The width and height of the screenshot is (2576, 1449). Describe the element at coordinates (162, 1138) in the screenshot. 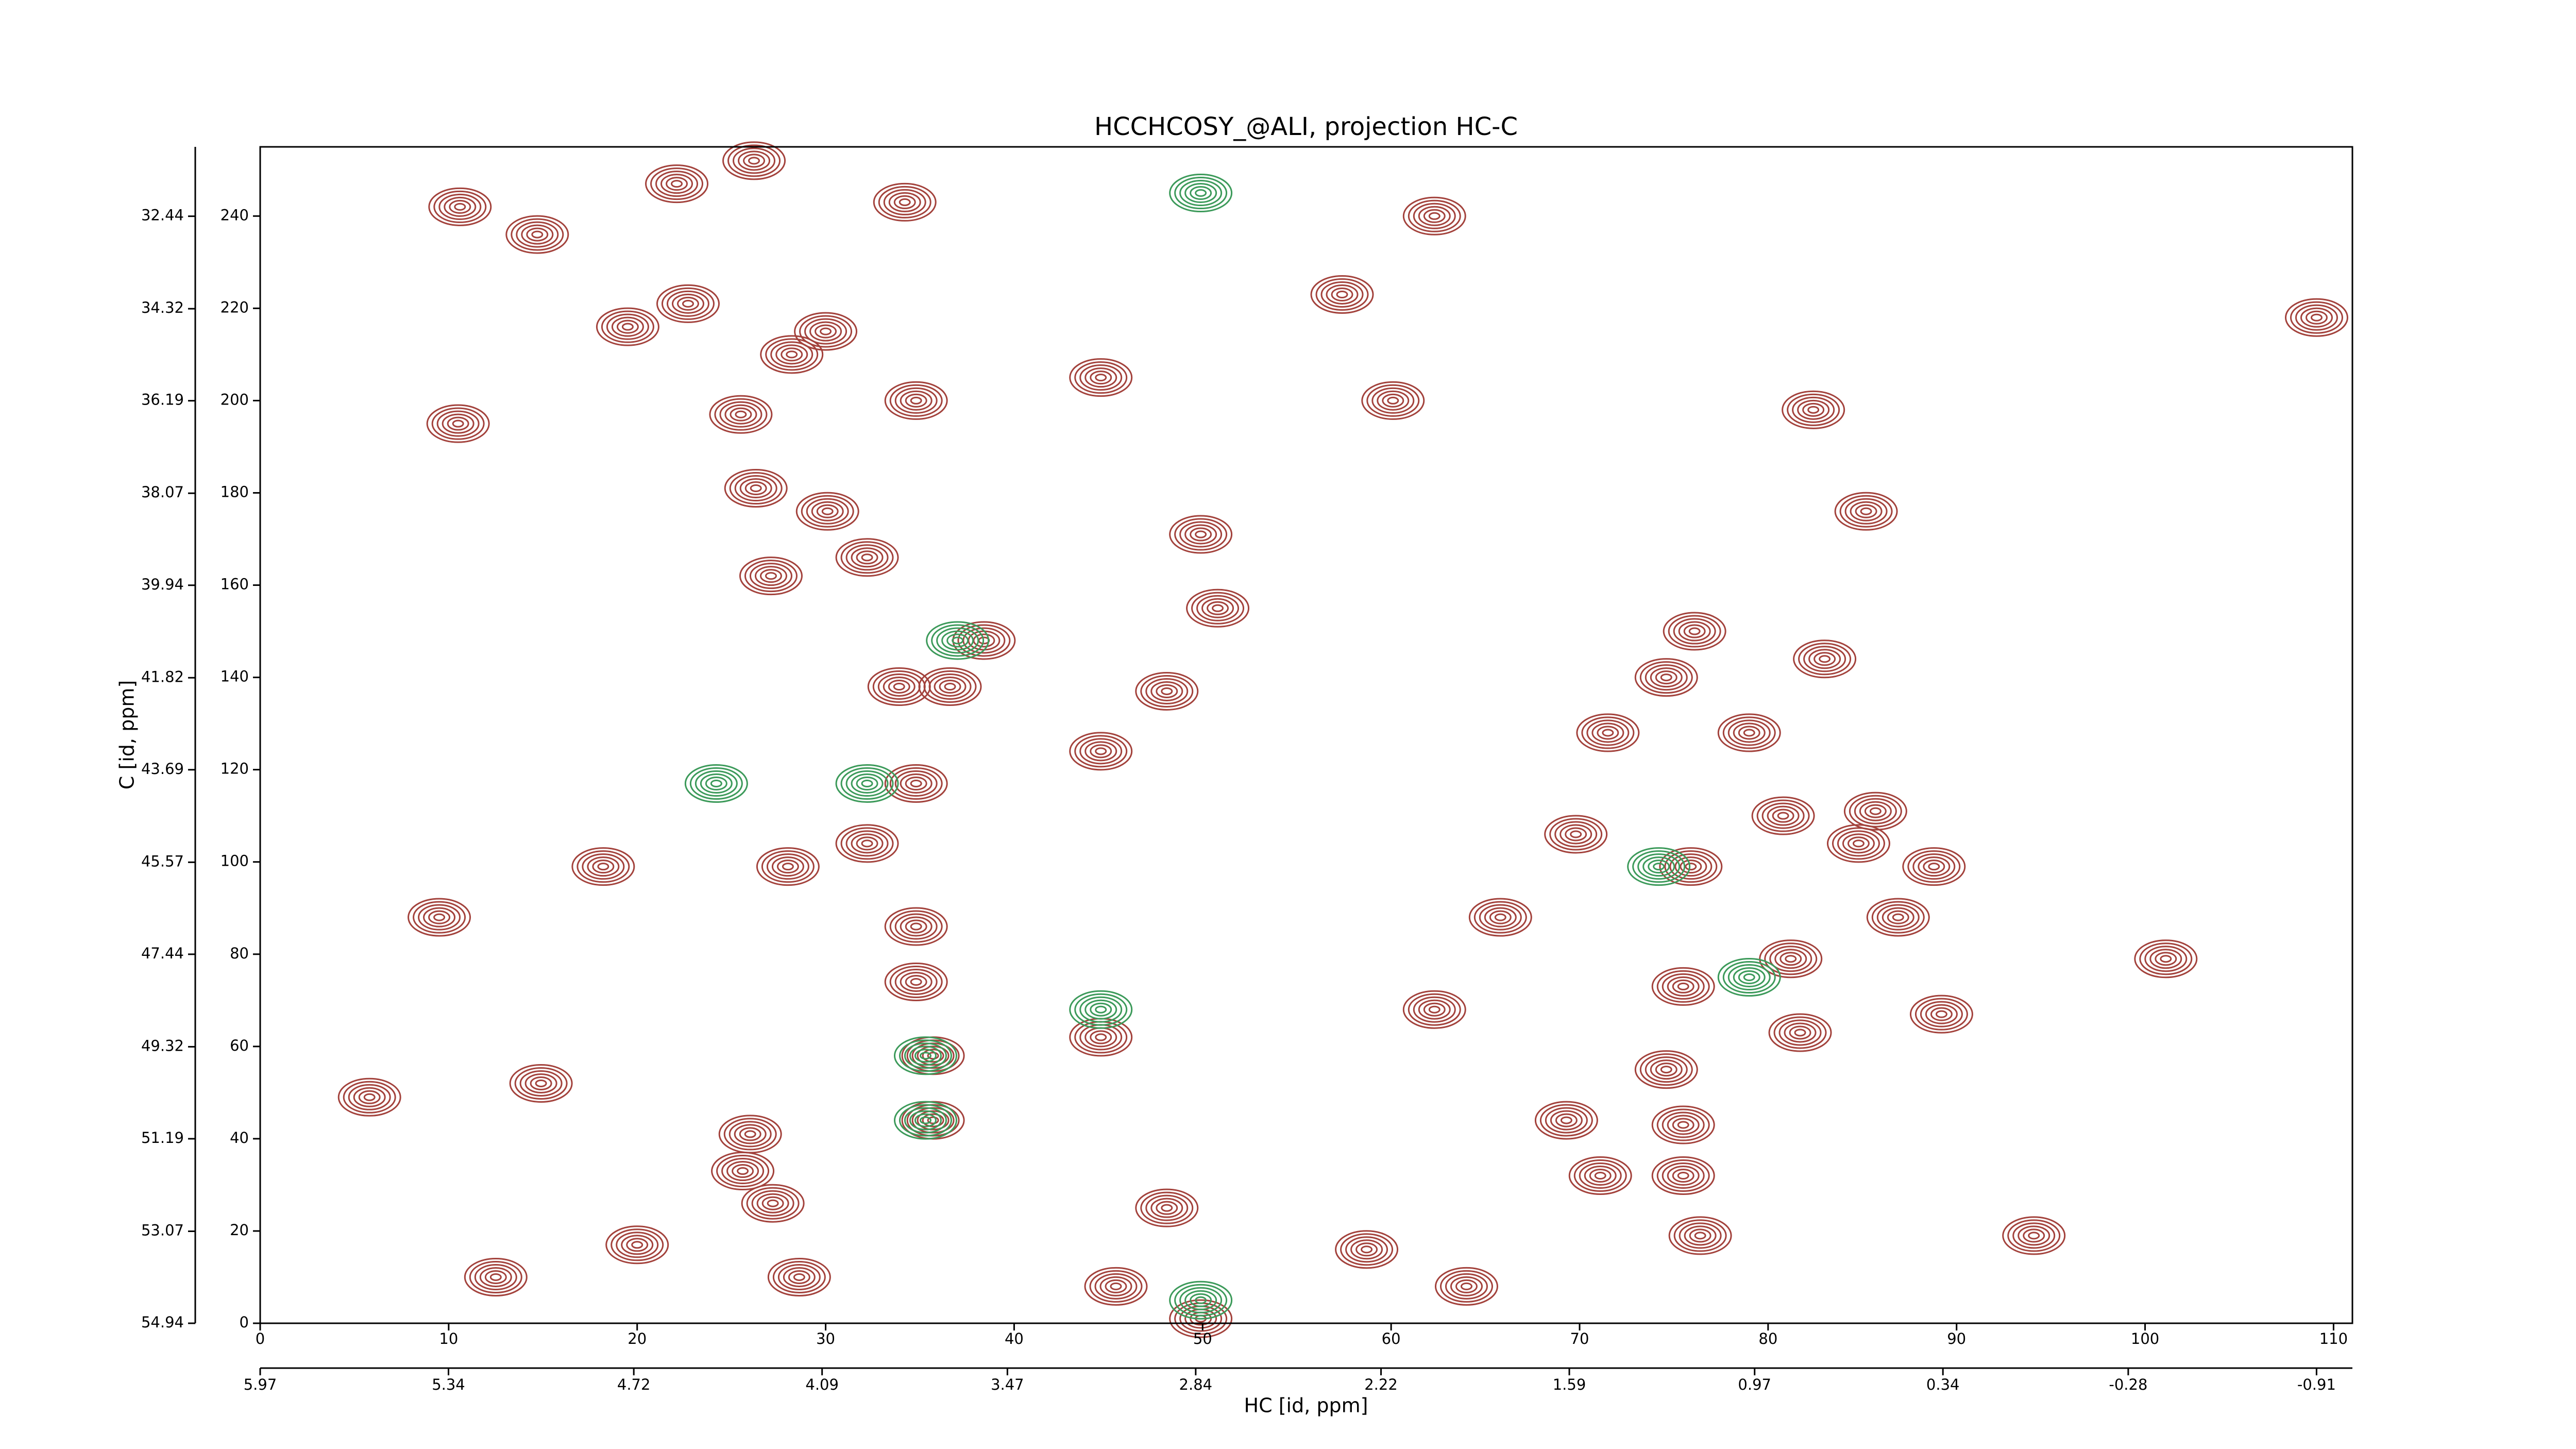

I see `y2-tick-label: 51.19` at that location.